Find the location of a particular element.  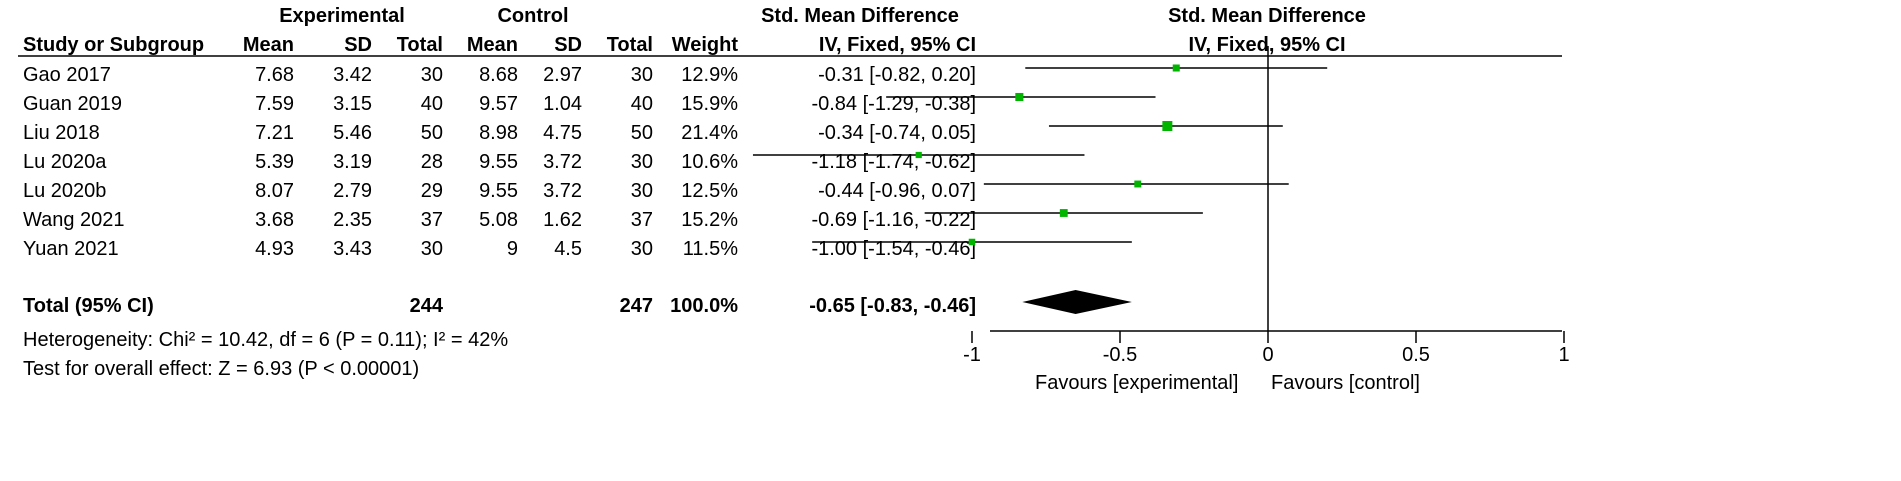

study-column-header: Study or Subgroup is located at coordinates (114, 45).